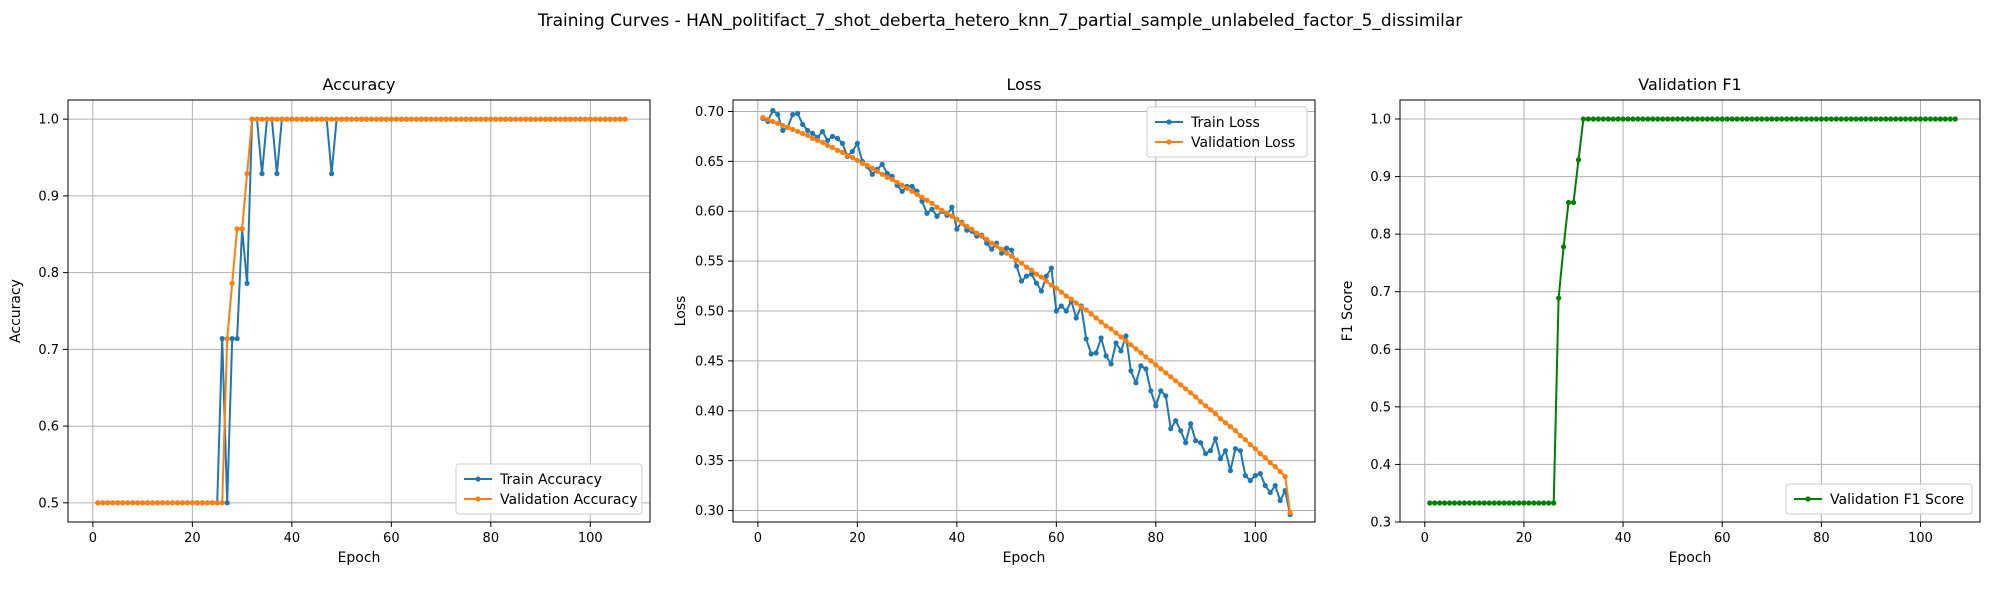 The image size is (2000, 600). Describe the element at coordinates (549, 489) in the screenshot. I see `legend-box` at that location.